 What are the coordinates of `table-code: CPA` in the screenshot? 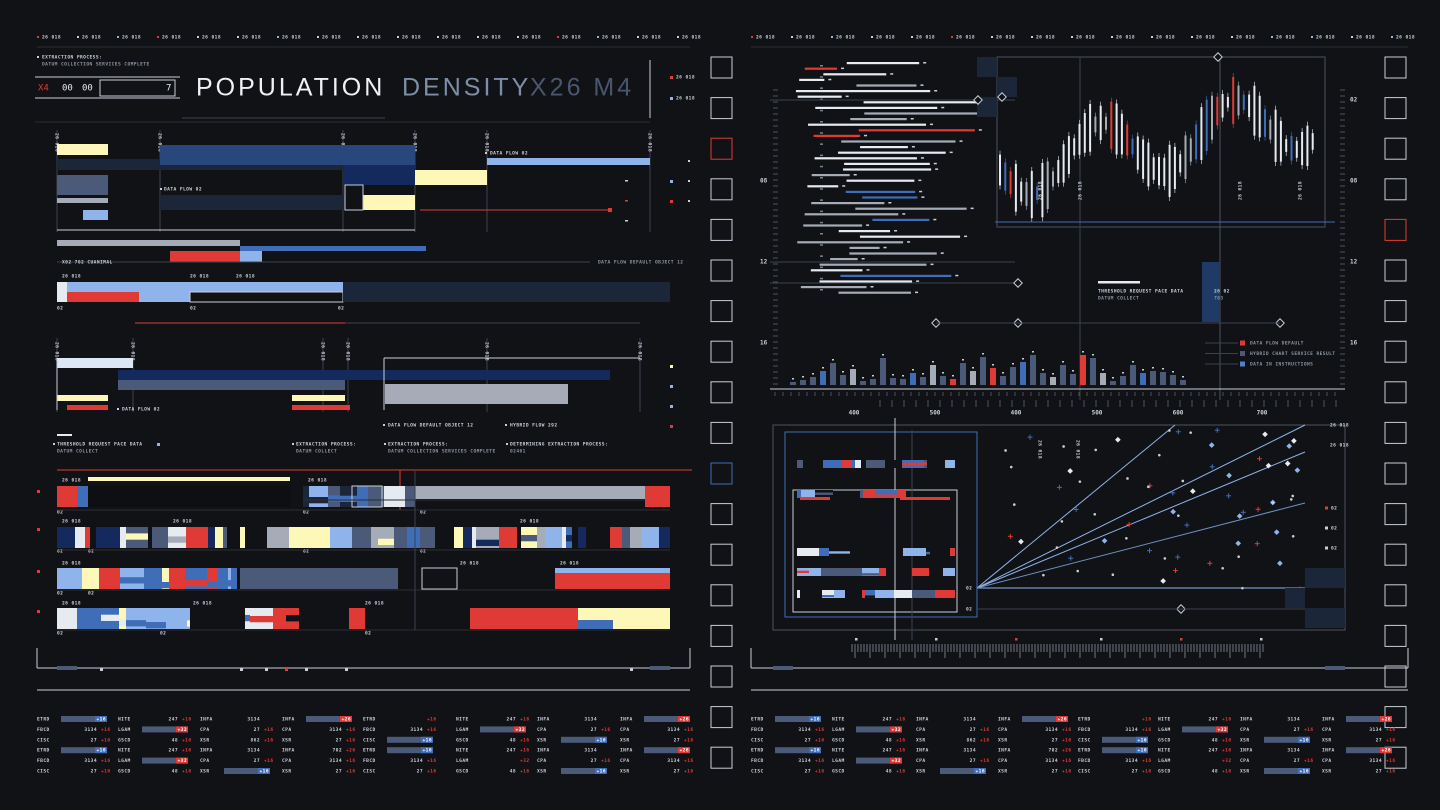 It's located at (542, 730).